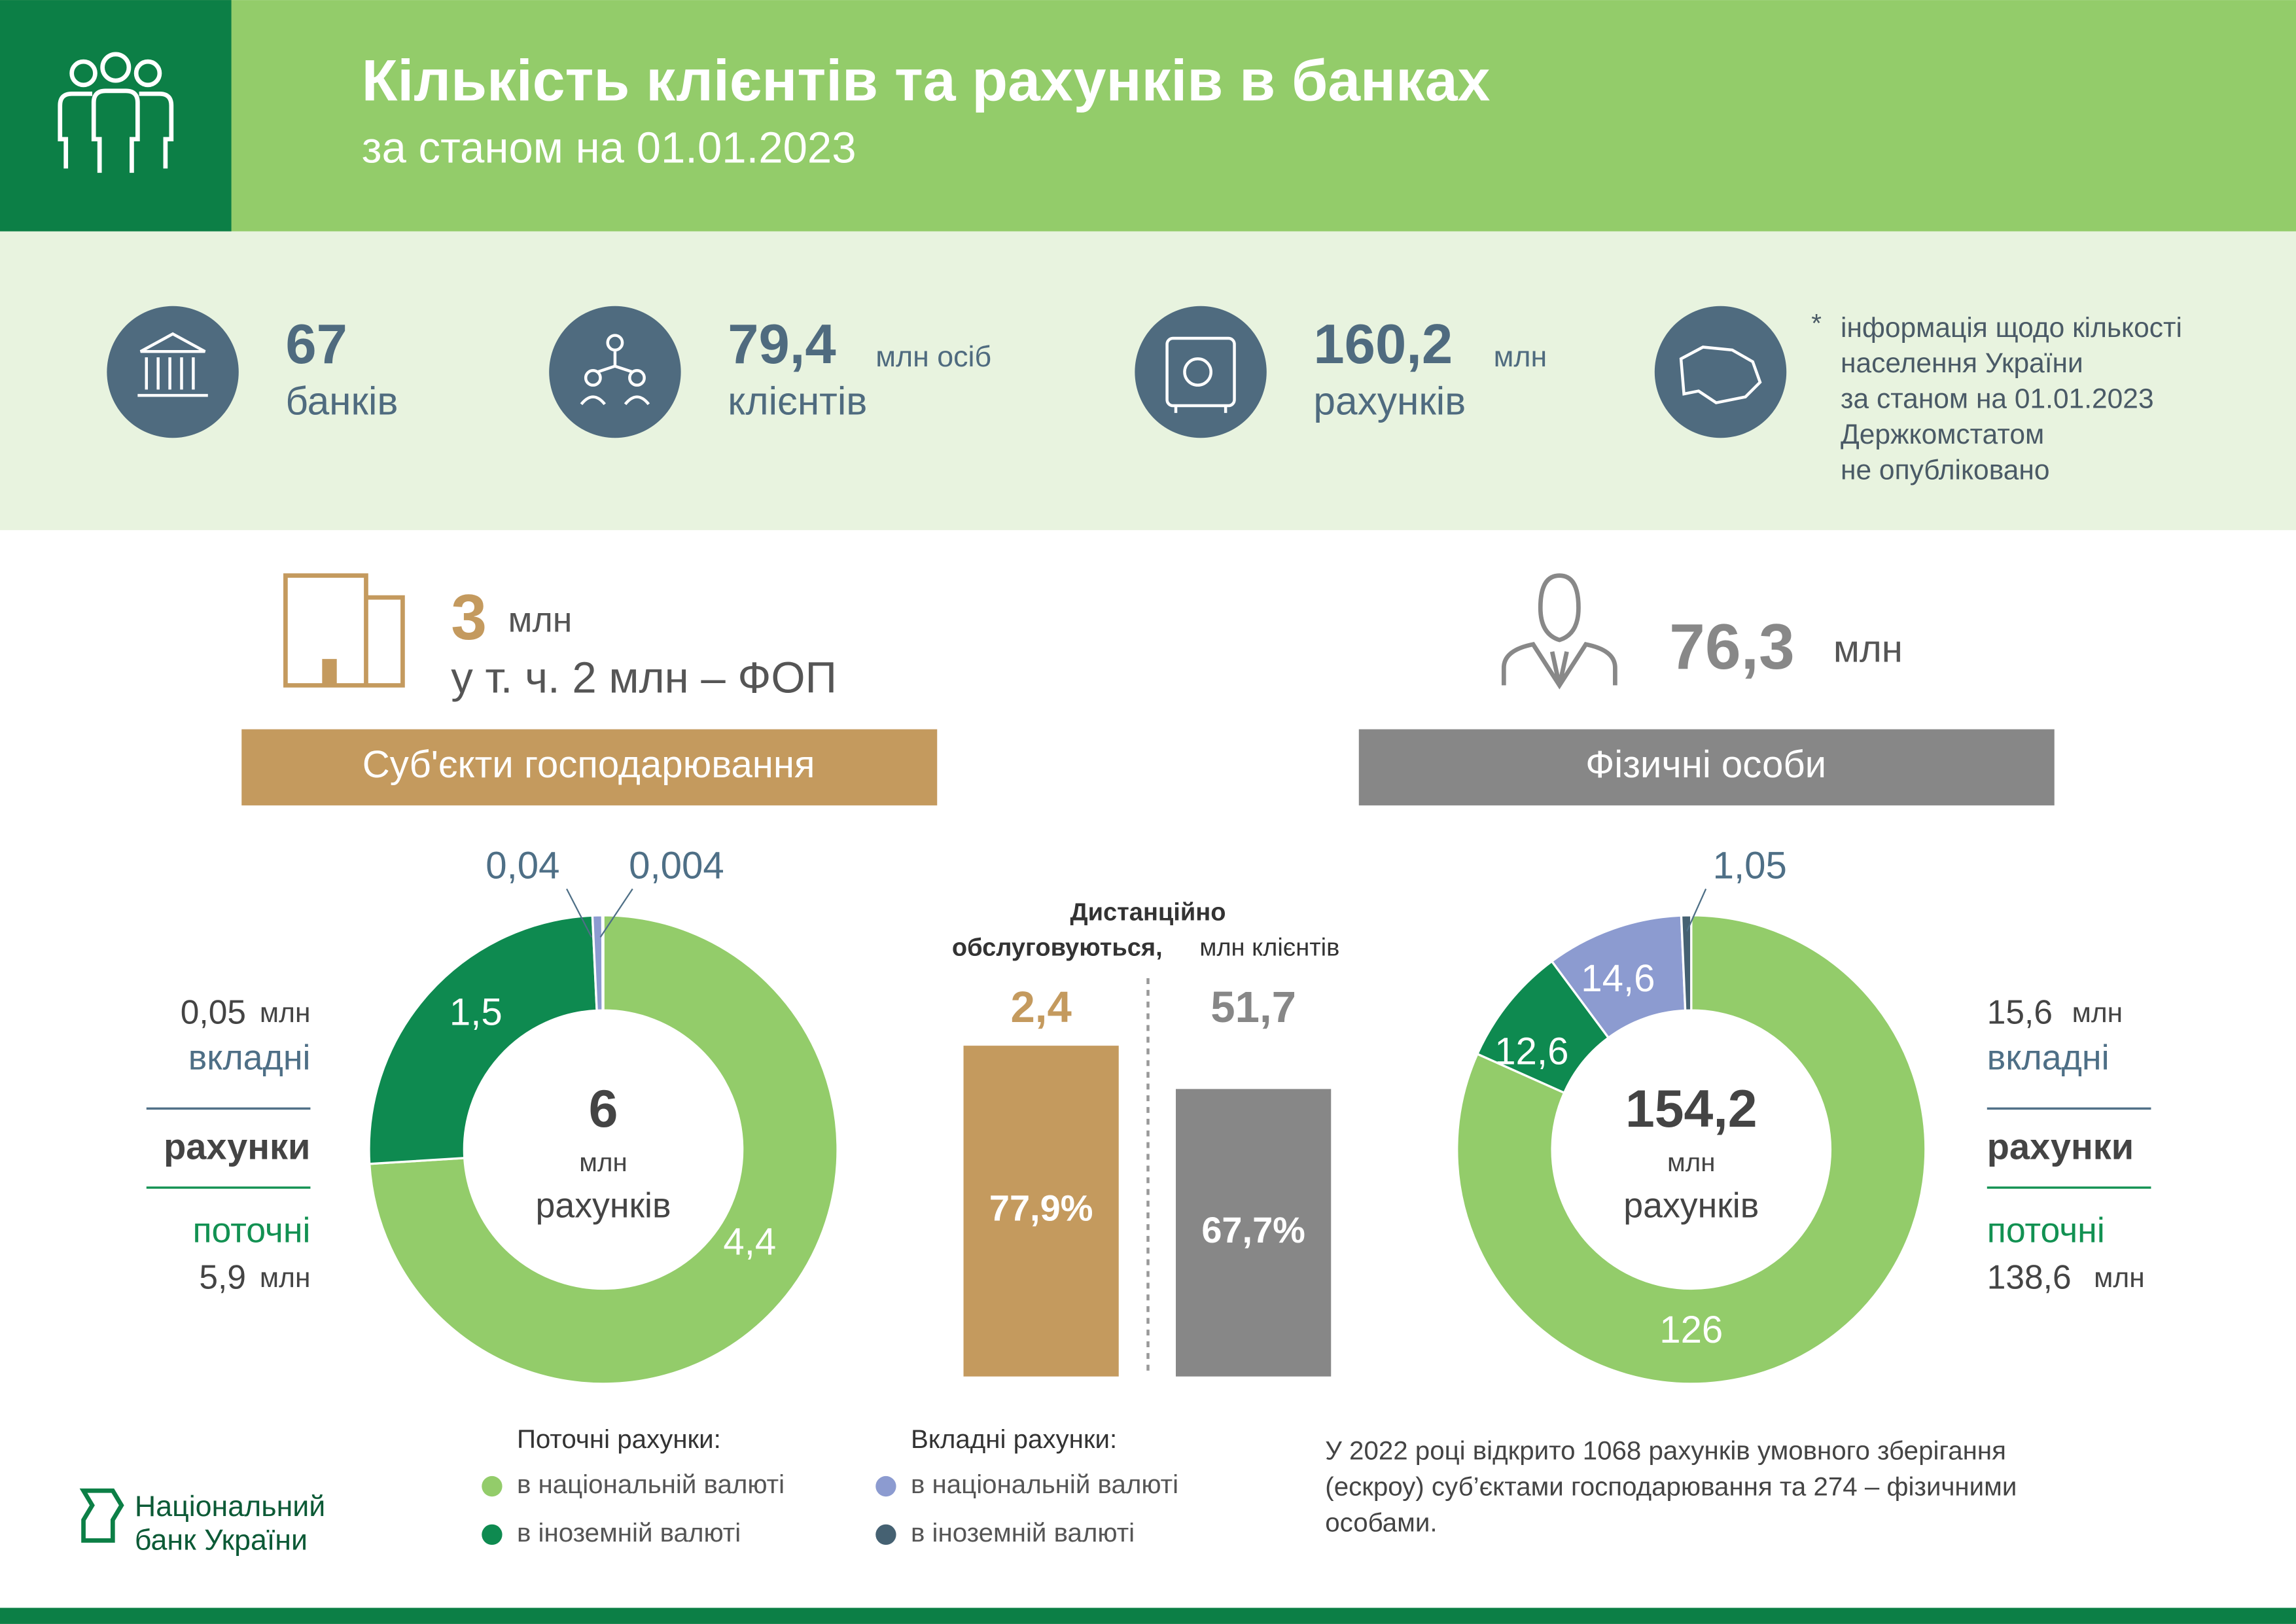 The height and width of the screenshot is (1624, 2296). I want to click on banner-individuals, so click(1706, 767).